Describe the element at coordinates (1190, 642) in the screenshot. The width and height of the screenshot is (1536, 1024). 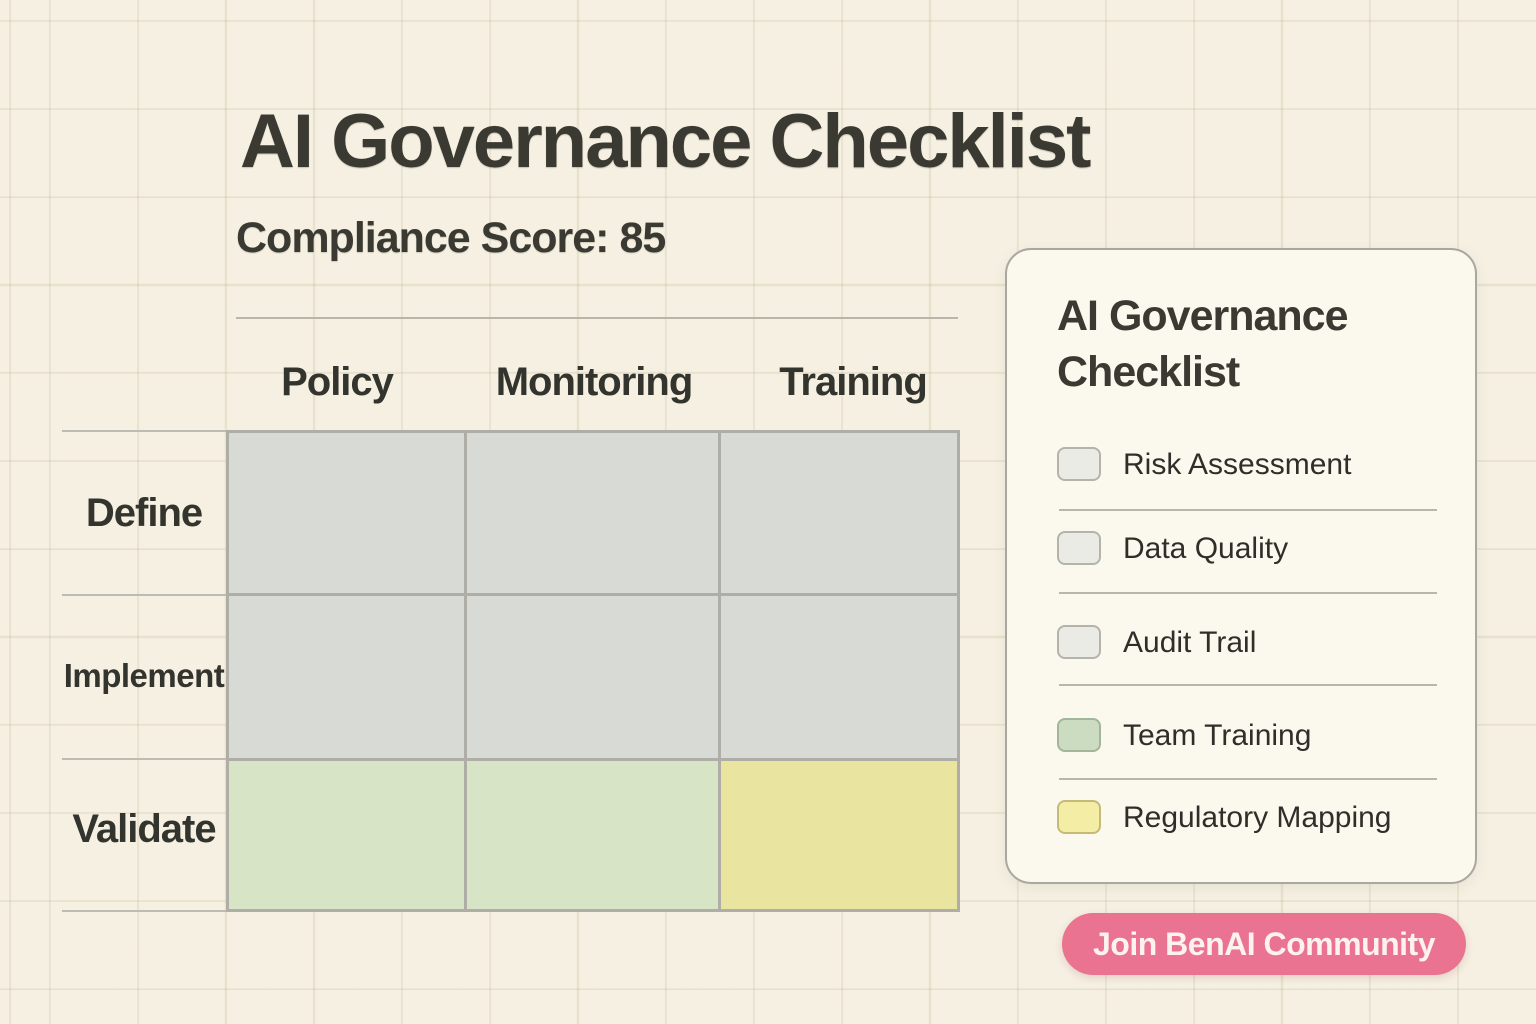
I see `checklist-label-audit-trail: Audit Trail` at that location.